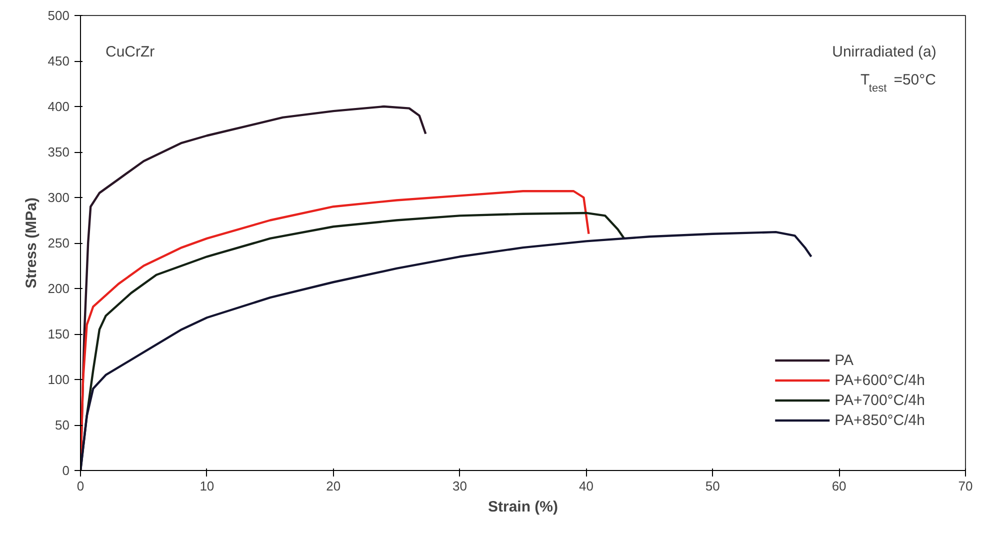  Describe the element at coordinates (879, 420) in the screenshot. I see `legend-label: PA+850°C/4h` at that location.